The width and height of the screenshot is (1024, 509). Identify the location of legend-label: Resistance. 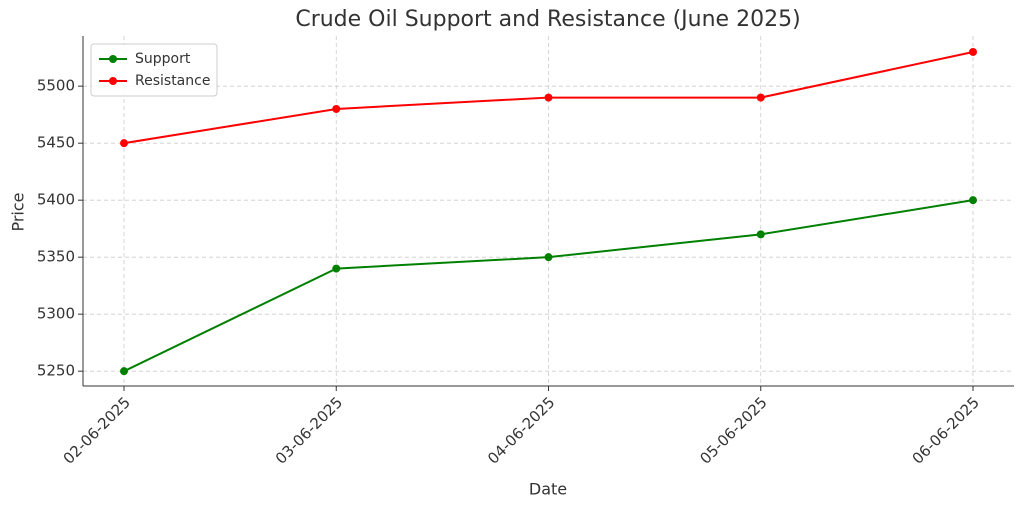
(172, 81).